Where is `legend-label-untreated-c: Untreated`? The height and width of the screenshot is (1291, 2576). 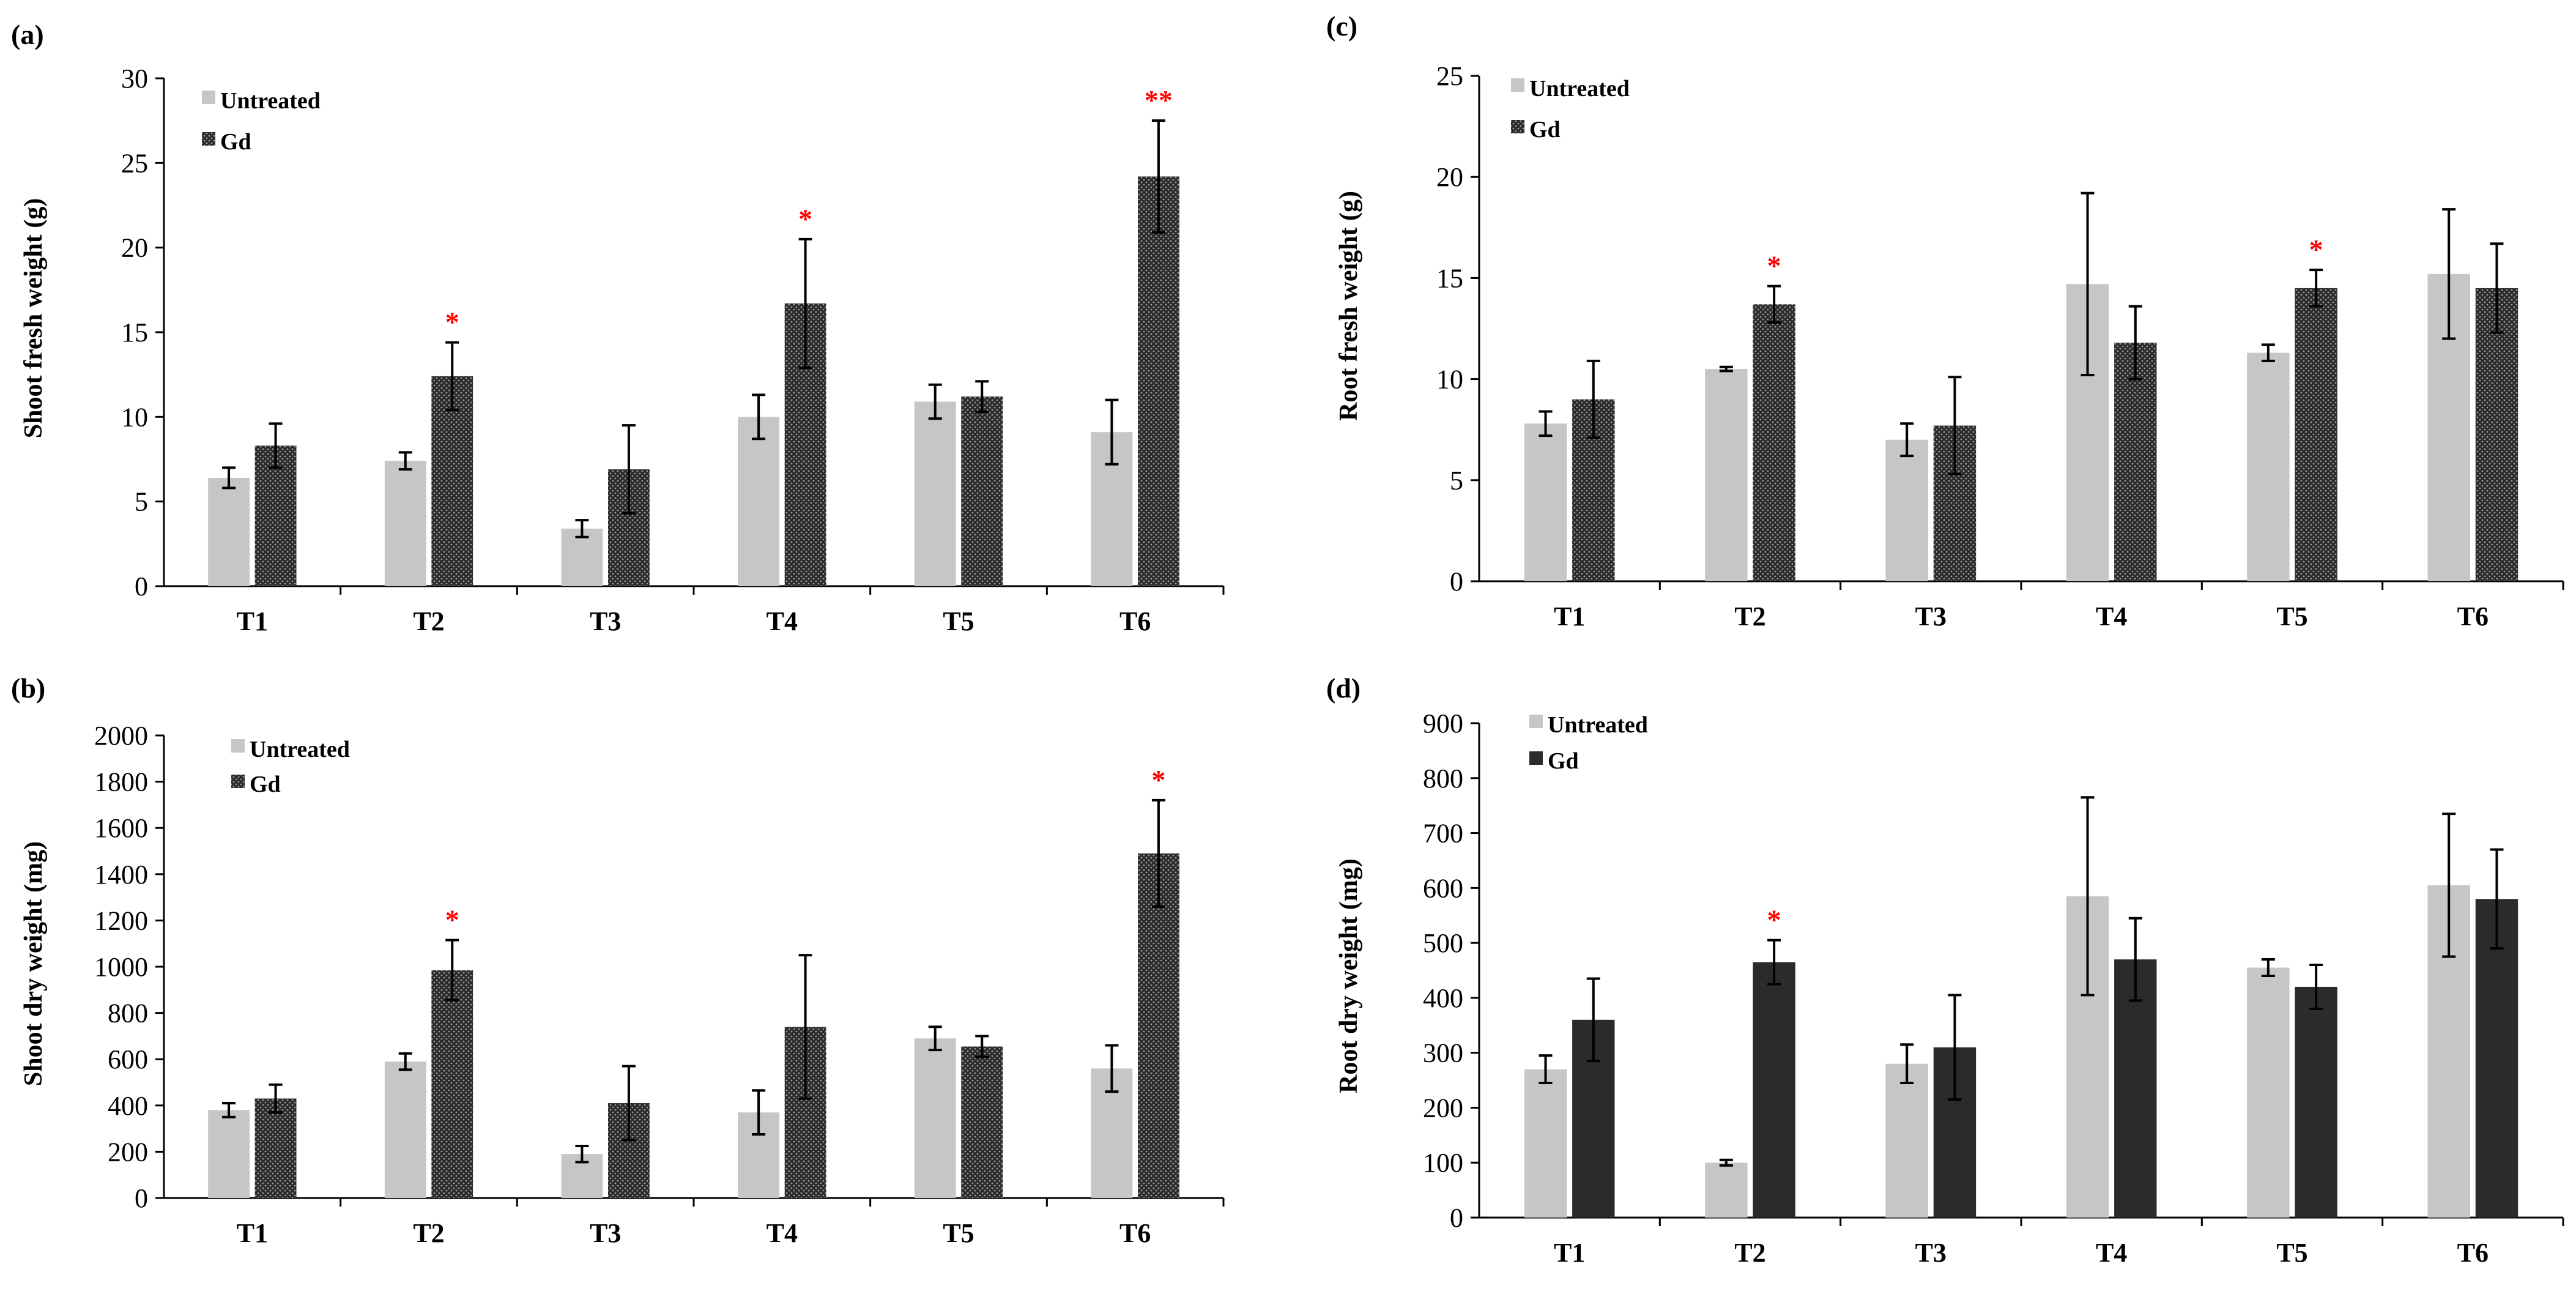 legend-label-untreated-c: Untreated is located at coordinates (1579, 89).